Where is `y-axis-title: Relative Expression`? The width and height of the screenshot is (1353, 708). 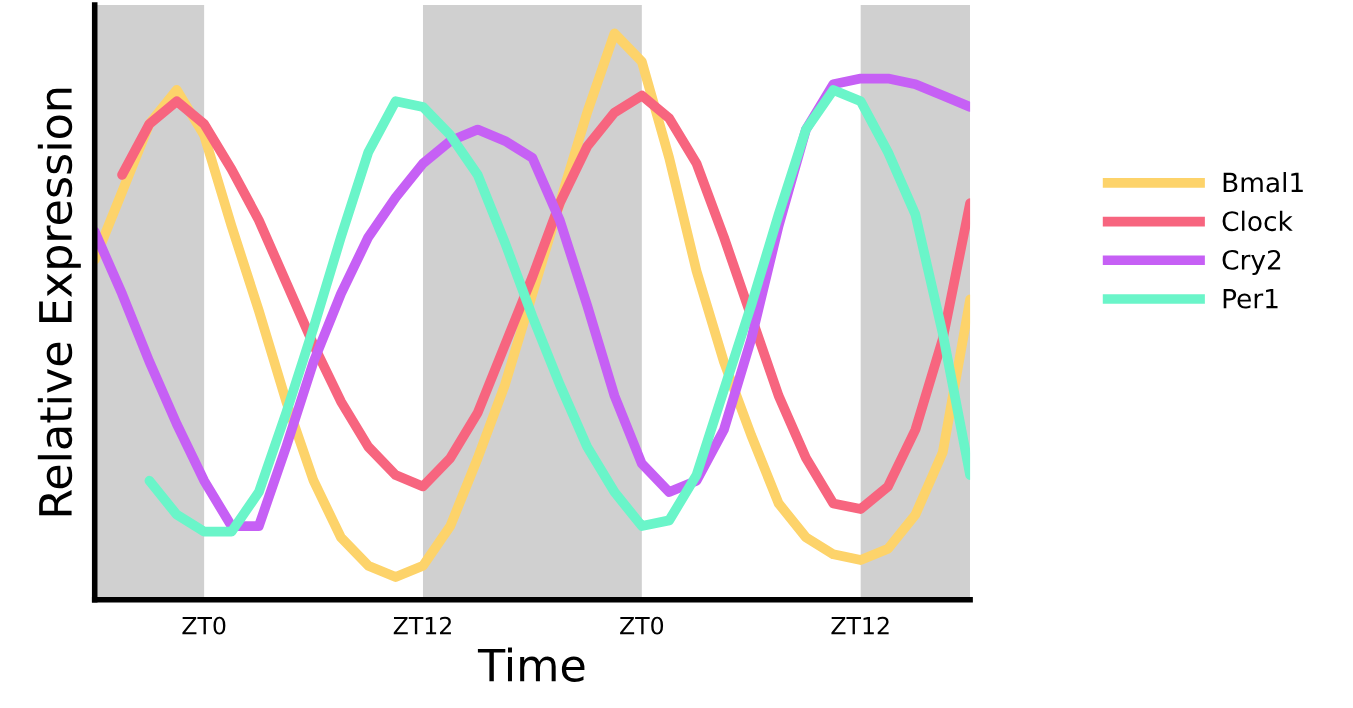 y-axis-title: Relative Expression is located at coordinates (59, 302).